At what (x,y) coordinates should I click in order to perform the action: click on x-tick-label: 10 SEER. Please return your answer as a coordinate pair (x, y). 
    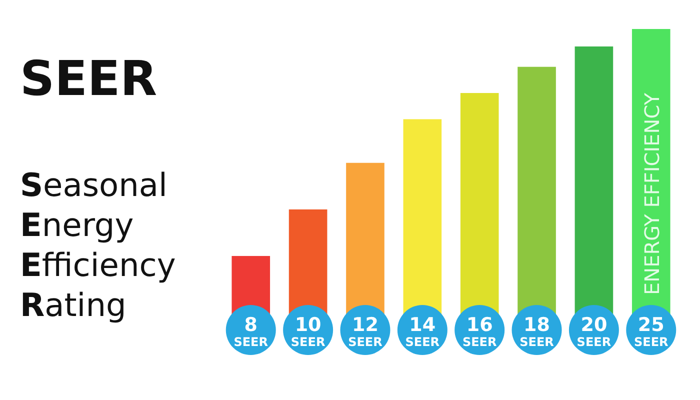
    Looking at the image, I should click on (308, 331).